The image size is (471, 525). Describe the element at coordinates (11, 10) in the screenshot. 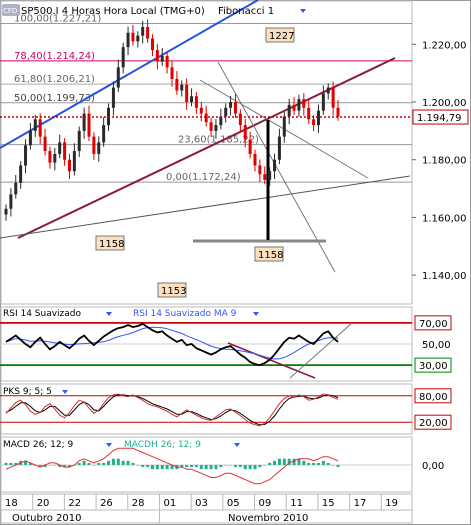

I see `cfd-badge` at that location.